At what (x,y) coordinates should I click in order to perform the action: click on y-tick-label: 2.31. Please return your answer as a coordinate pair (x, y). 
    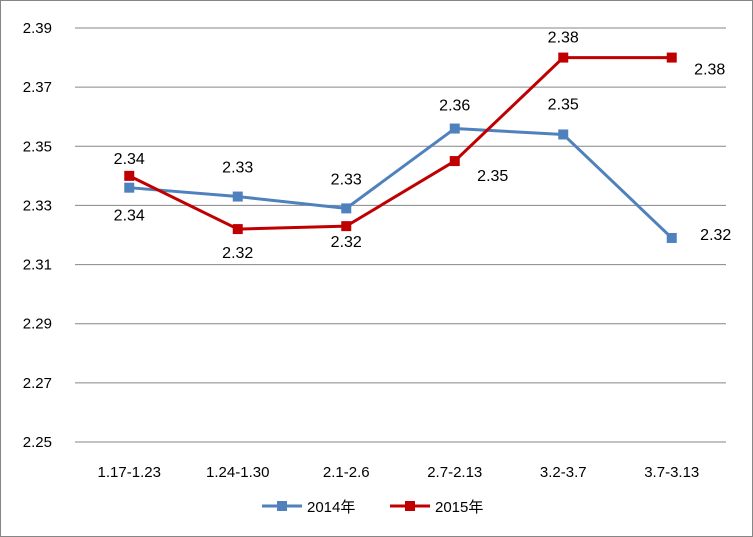
    Looking at the image, I should click on (37, 265).